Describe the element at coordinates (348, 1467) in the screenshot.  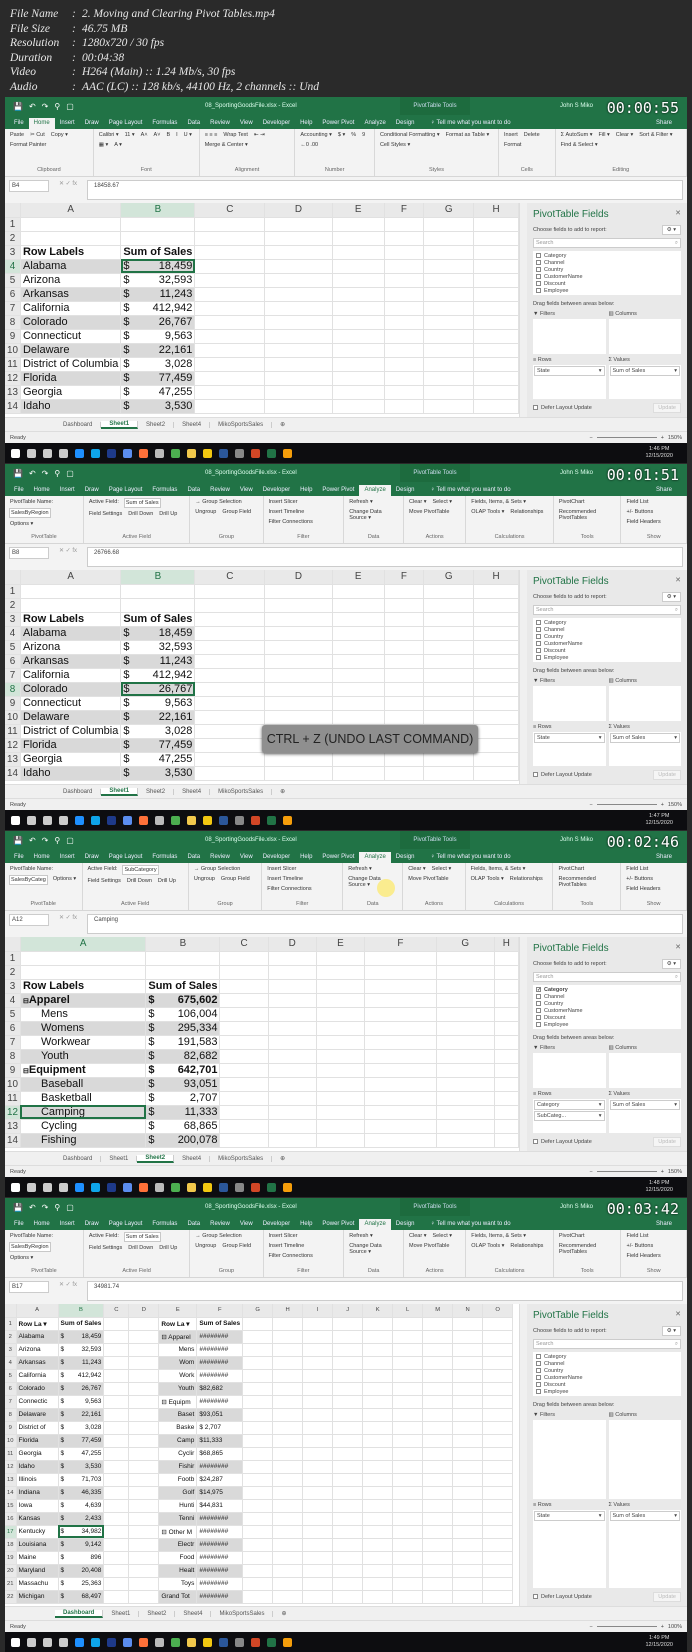
I see `cell-J12` at that location.